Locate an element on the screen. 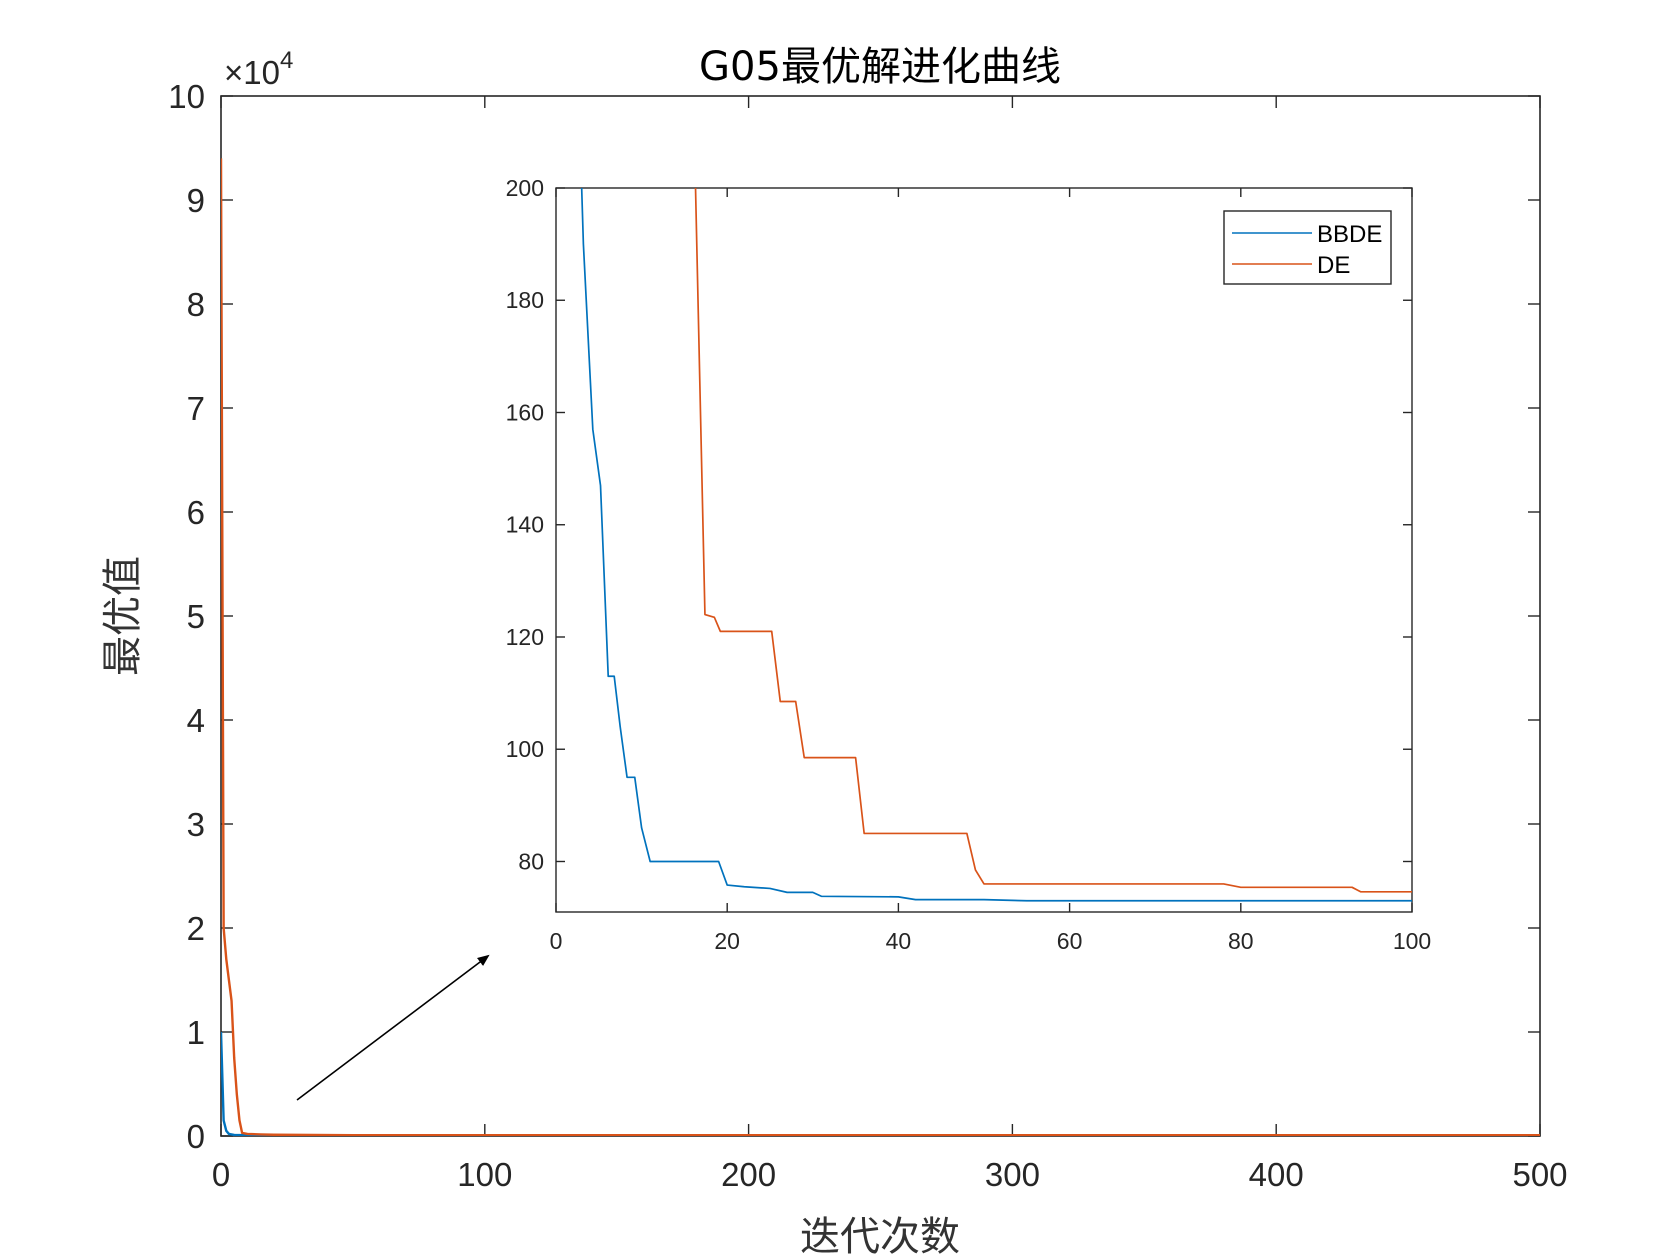 The width and height of the screenshot is (1680, 1260). y-tick-label: 4 is located at coordinates (196, 720).